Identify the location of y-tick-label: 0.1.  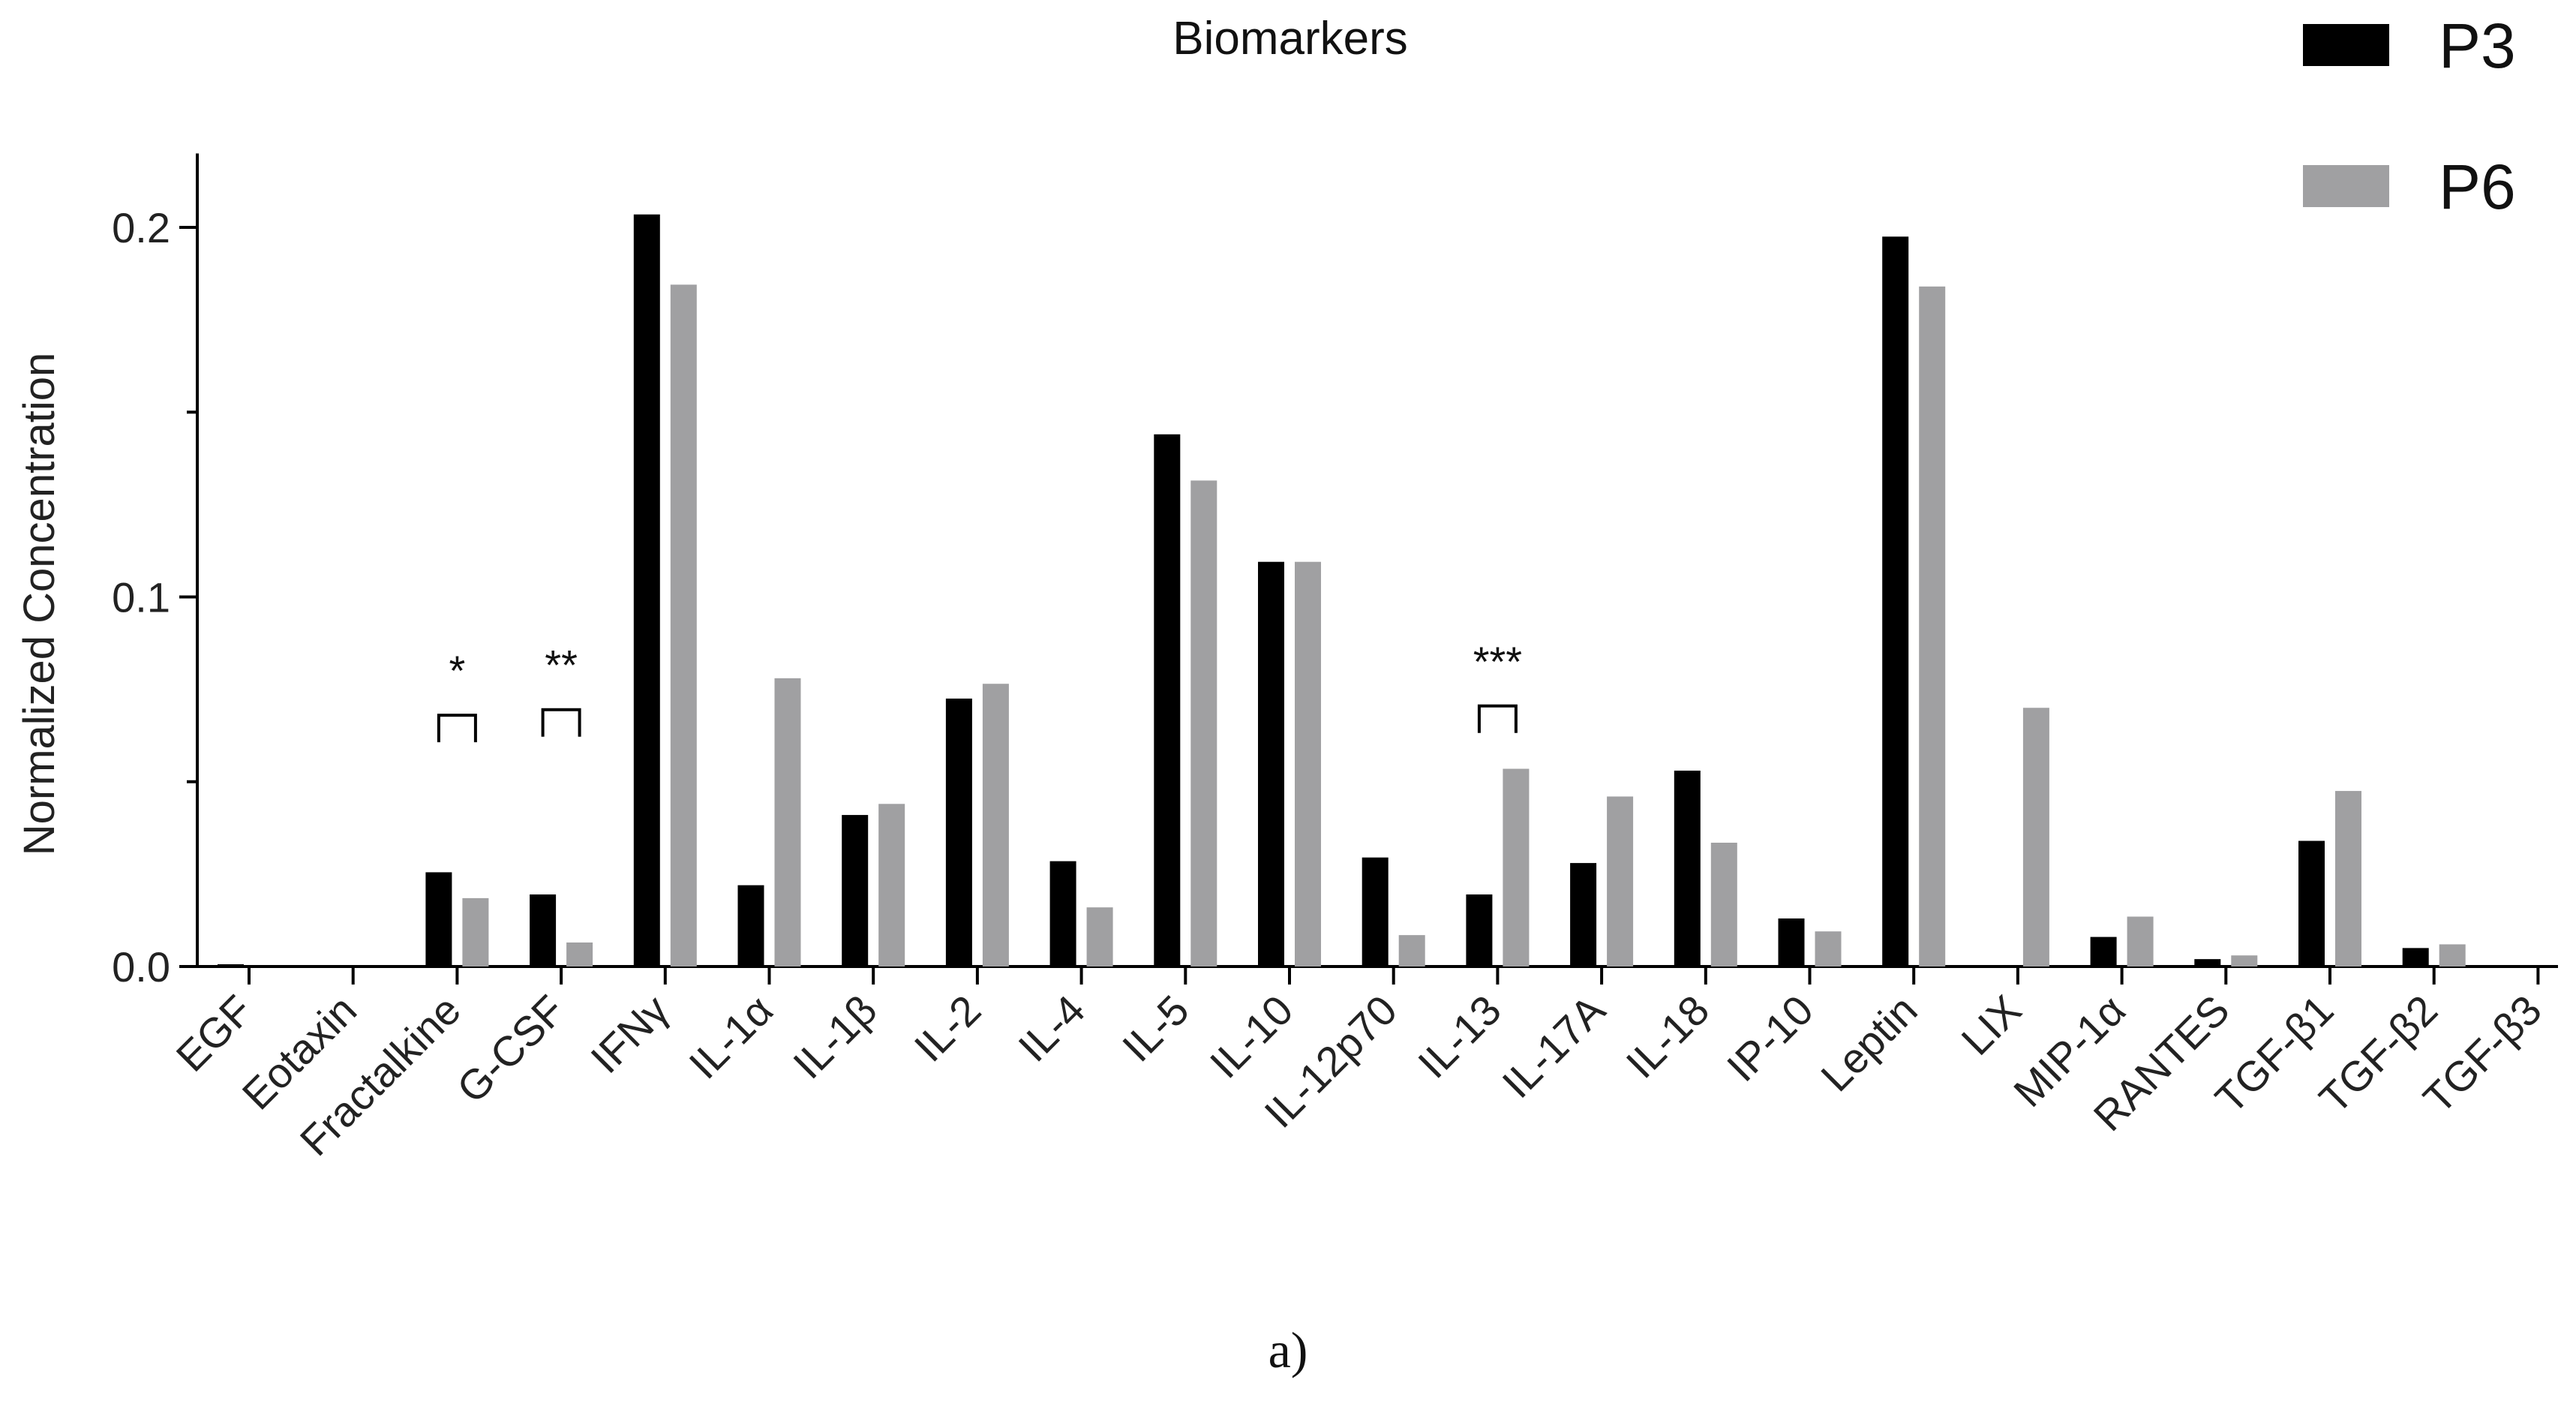
(141, 597).